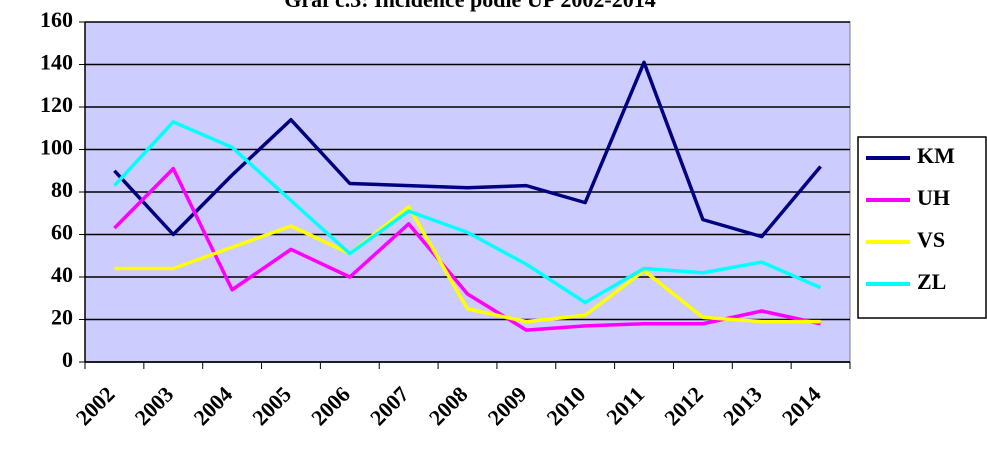 This screenshot has width=987, height=461. I want to click on legend-box, so click(922, 227).